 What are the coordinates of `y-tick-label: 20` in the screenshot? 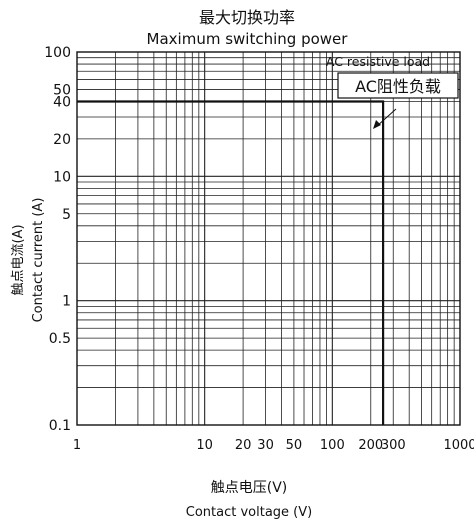 It's located at (62, 140).